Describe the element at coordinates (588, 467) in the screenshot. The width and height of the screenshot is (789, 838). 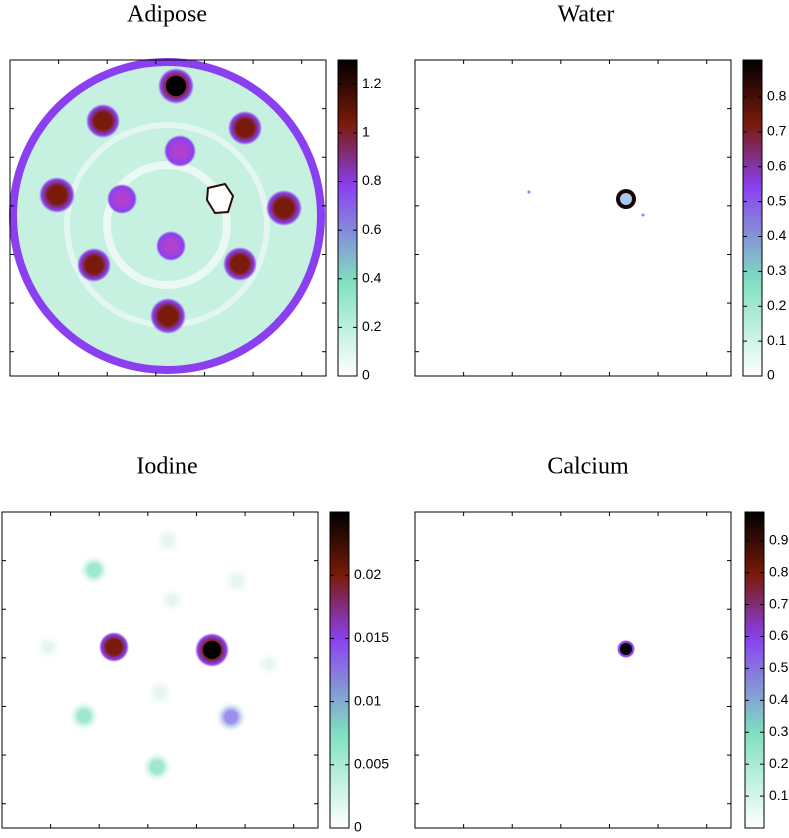
I see `panel-title: Calcium` at that location.